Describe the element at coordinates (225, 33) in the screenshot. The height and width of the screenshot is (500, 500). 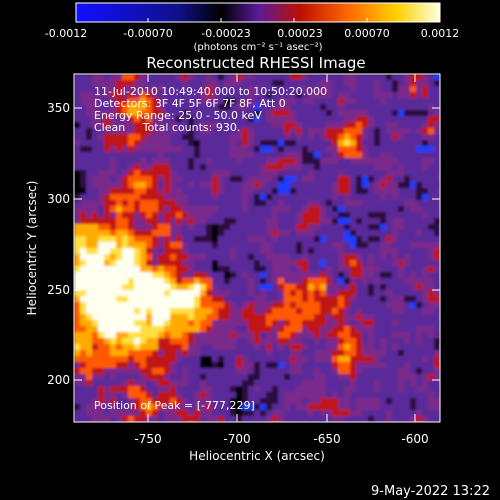
I see `colorbar-tick-label: -0.00023` at that location.